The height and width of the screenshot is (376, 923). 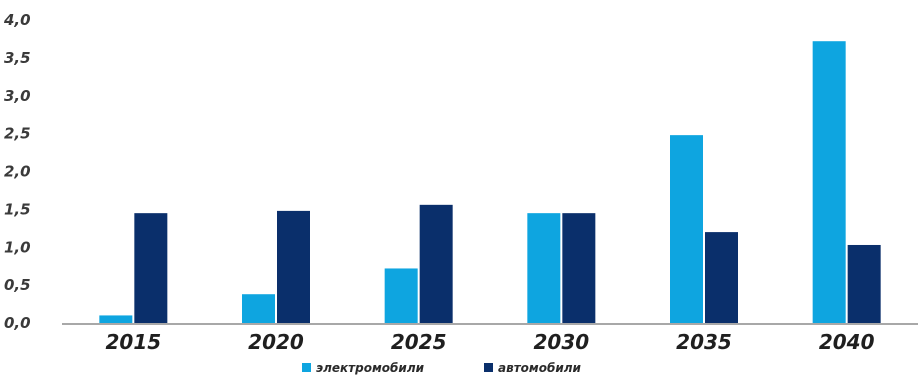 I want to click on y-tick-label: 2,5, so click(x=17, y=134).